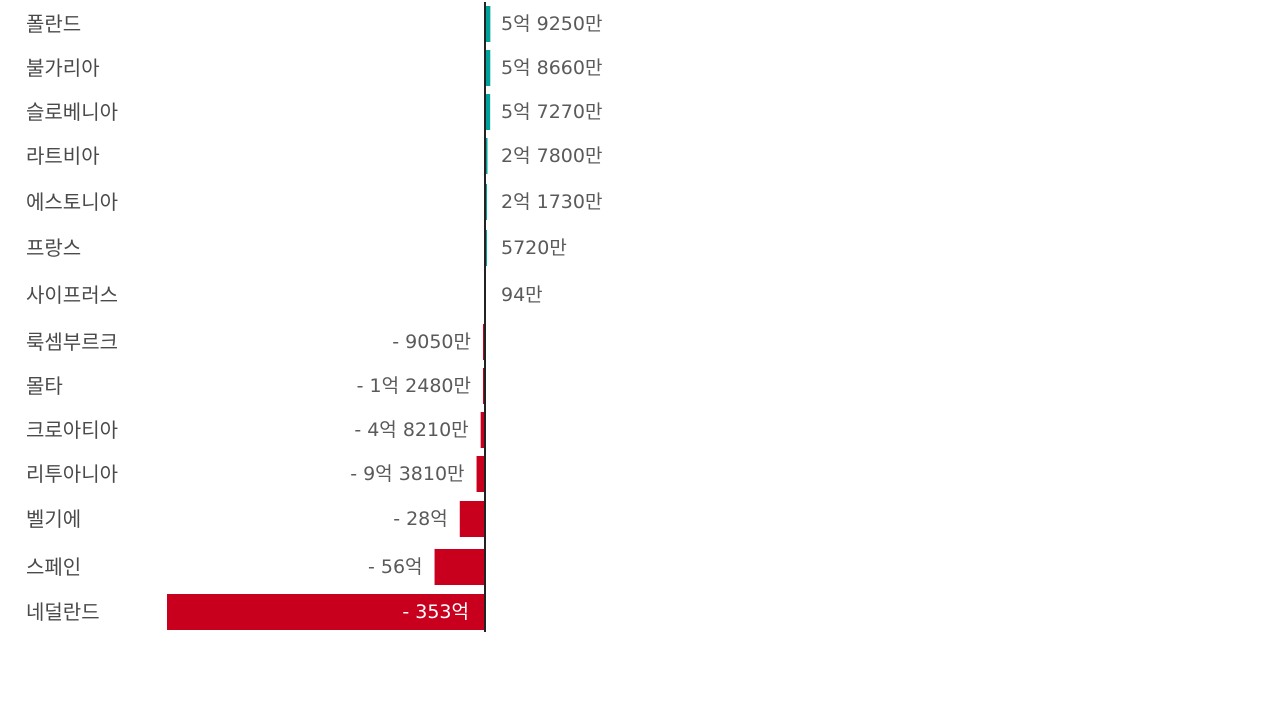 The image size is (1280, 720). I want to click on value-label-2: 5억 7270만, so click(551, 112).